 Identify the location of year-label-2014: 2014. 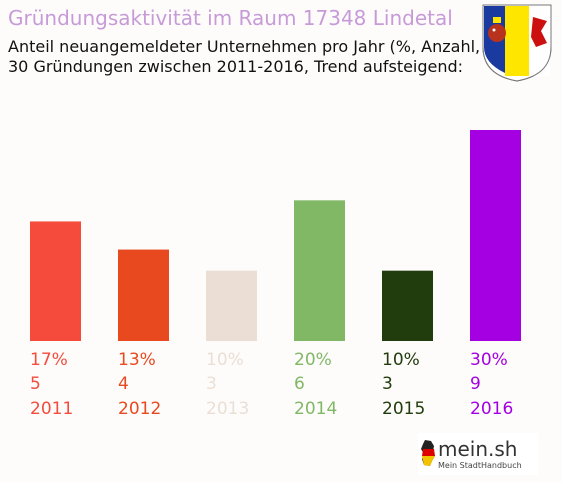
(315, 409).